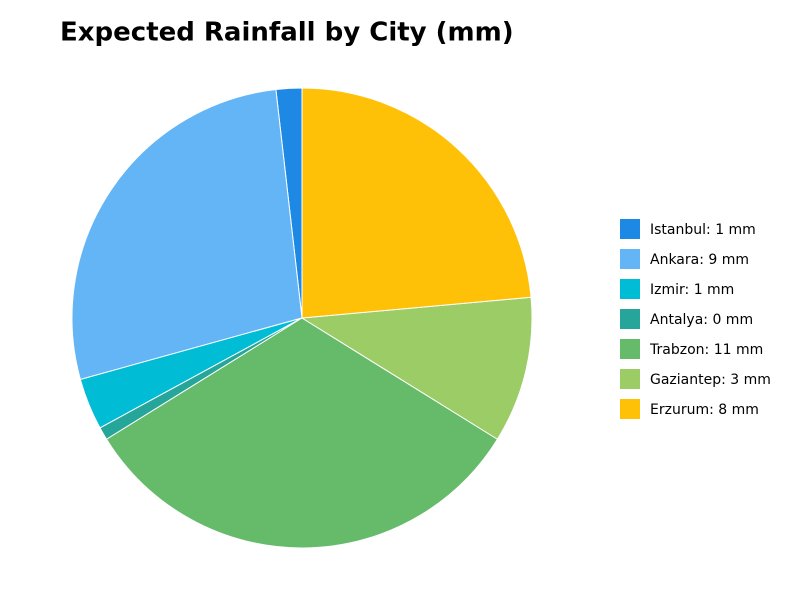  I want to click on legend-label: Izmir: 1 mm, so click(692, 290).